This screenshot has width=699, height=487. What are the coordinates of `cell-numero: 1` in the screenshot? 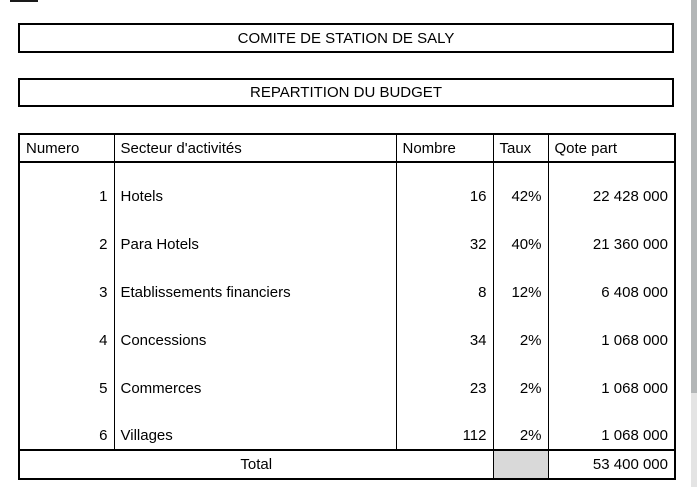 It's located at (66, 186).